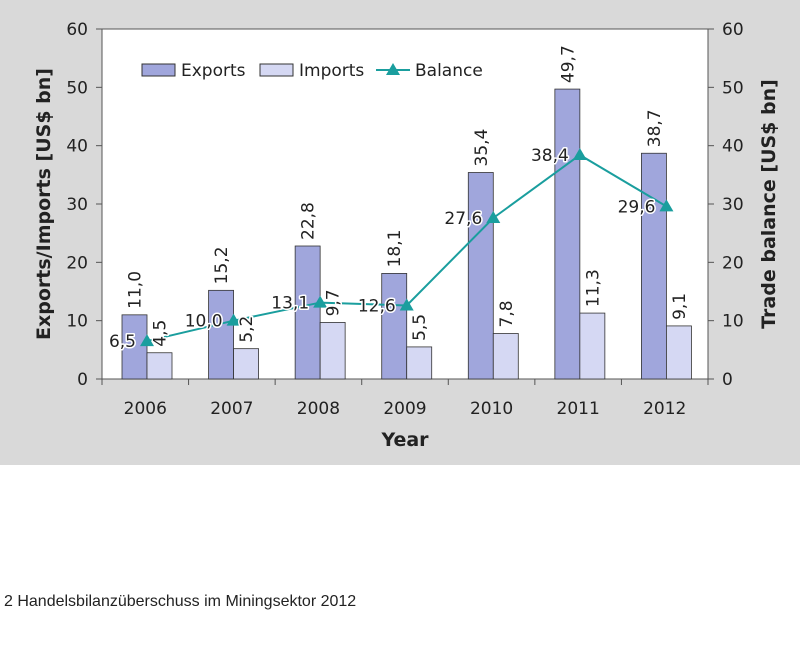 This screenshot has height=663, width=800. What do you see at coordinates (680, 306) in the screenshot?
I see `data-label-imports: 9,1` at bounding box center [680, 306].